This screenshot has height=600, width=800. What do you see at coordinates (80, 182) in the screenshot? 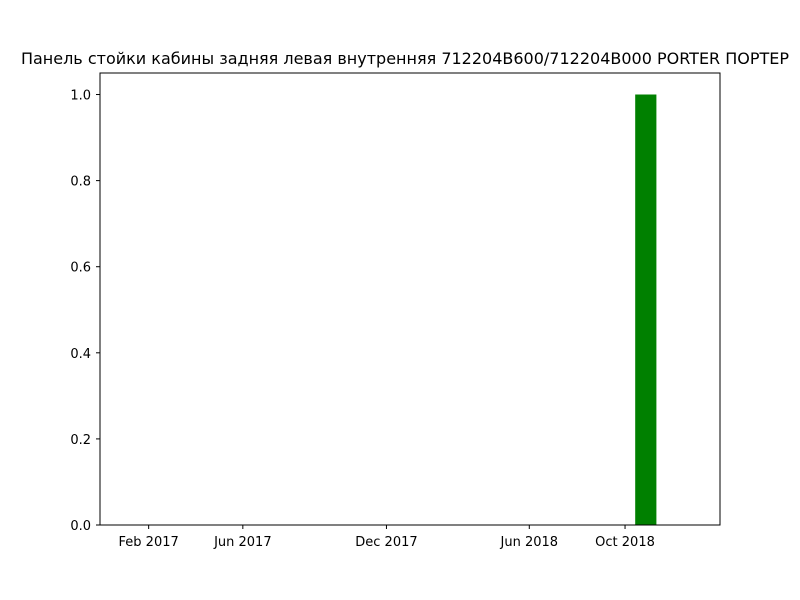
I see `y-tick-label-4: 0.8` at bounding box center [80, 182].